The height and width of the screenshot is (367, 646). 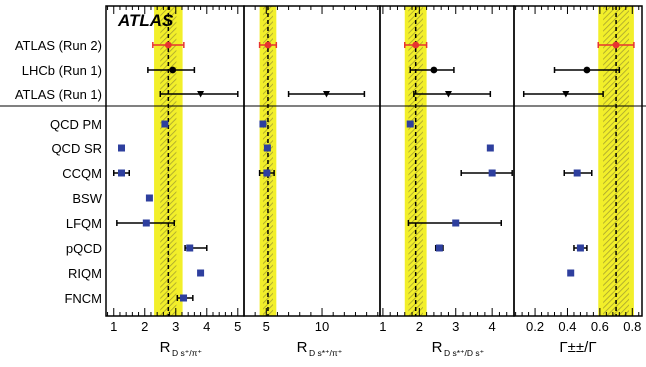 I want to click on axis-title-subscript: D s*⁺/π⁺, so click(x=325, y=353).